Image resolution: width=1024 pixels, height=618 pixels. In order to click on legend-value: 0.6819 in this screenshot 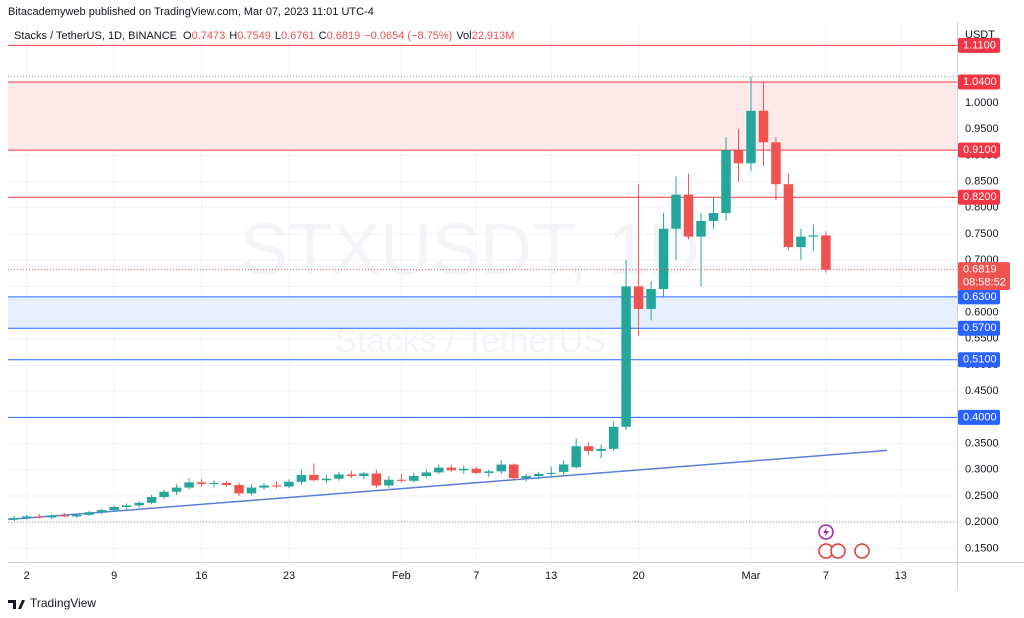, I will do `click(344, 36)`.